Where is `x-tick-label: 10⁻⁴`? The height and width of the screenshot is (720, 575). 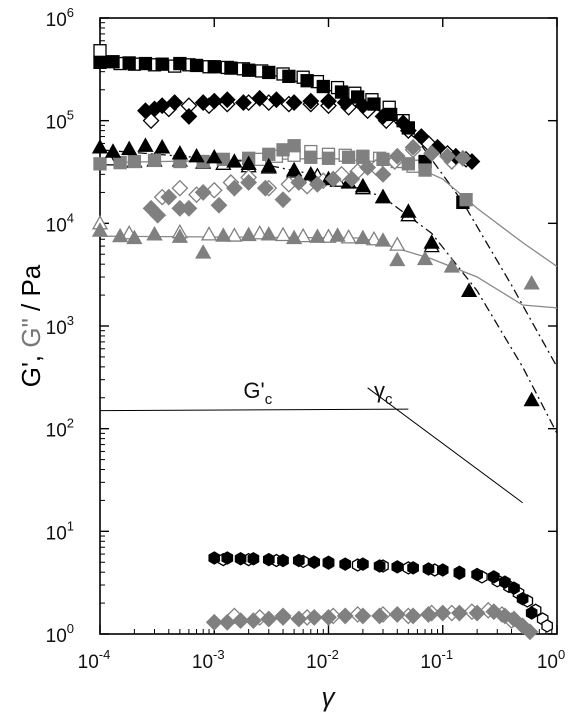 x-tick-label: 10⁻⁴ is located at coordinates (94, 660).